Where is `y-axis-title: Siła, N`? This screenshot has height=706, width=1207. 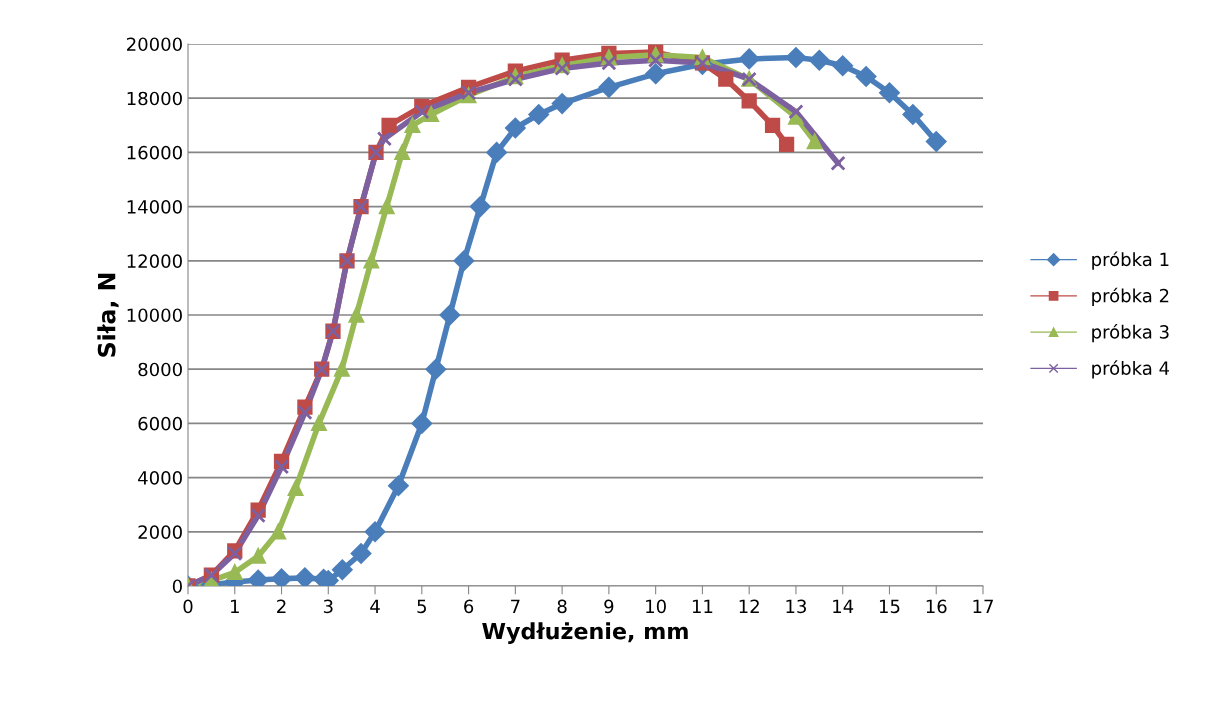
y-axis-title: Siła, N is located at coordinates (108, 315).